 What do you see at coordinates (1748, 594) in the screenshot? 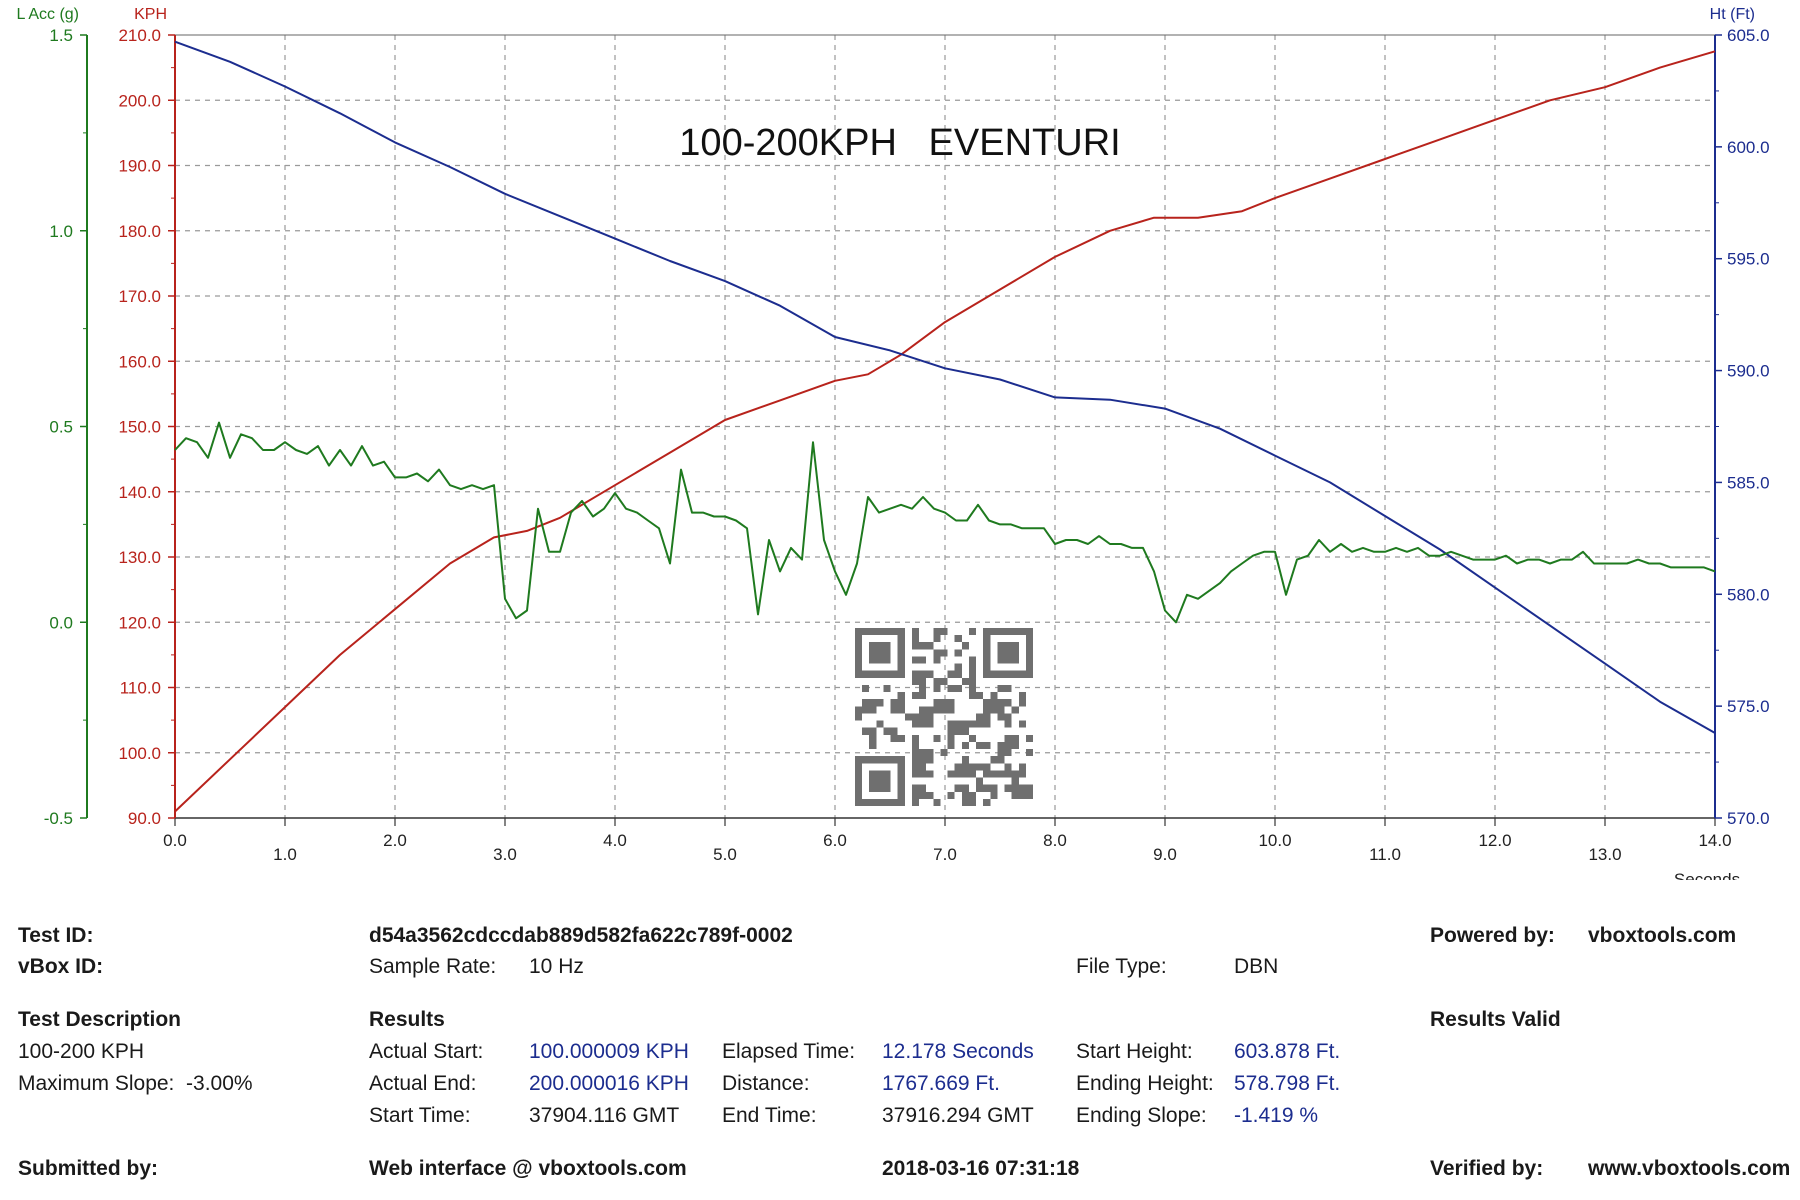
I see `y-tick-label-ht: 580.0` at bounding box center [1748, 594].